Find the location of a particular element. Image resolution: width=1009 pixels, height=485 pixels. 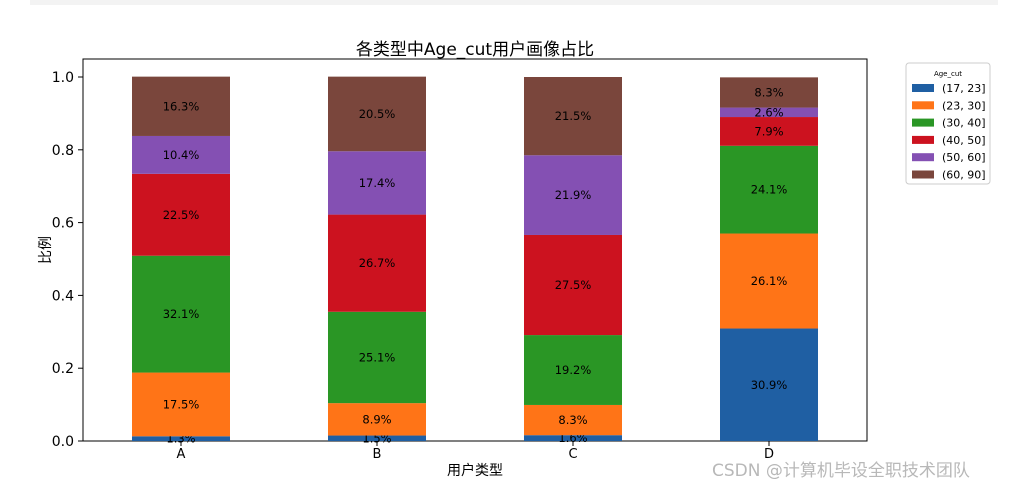

y-tick-label: 0.6 is located at coordinates (63, 224).